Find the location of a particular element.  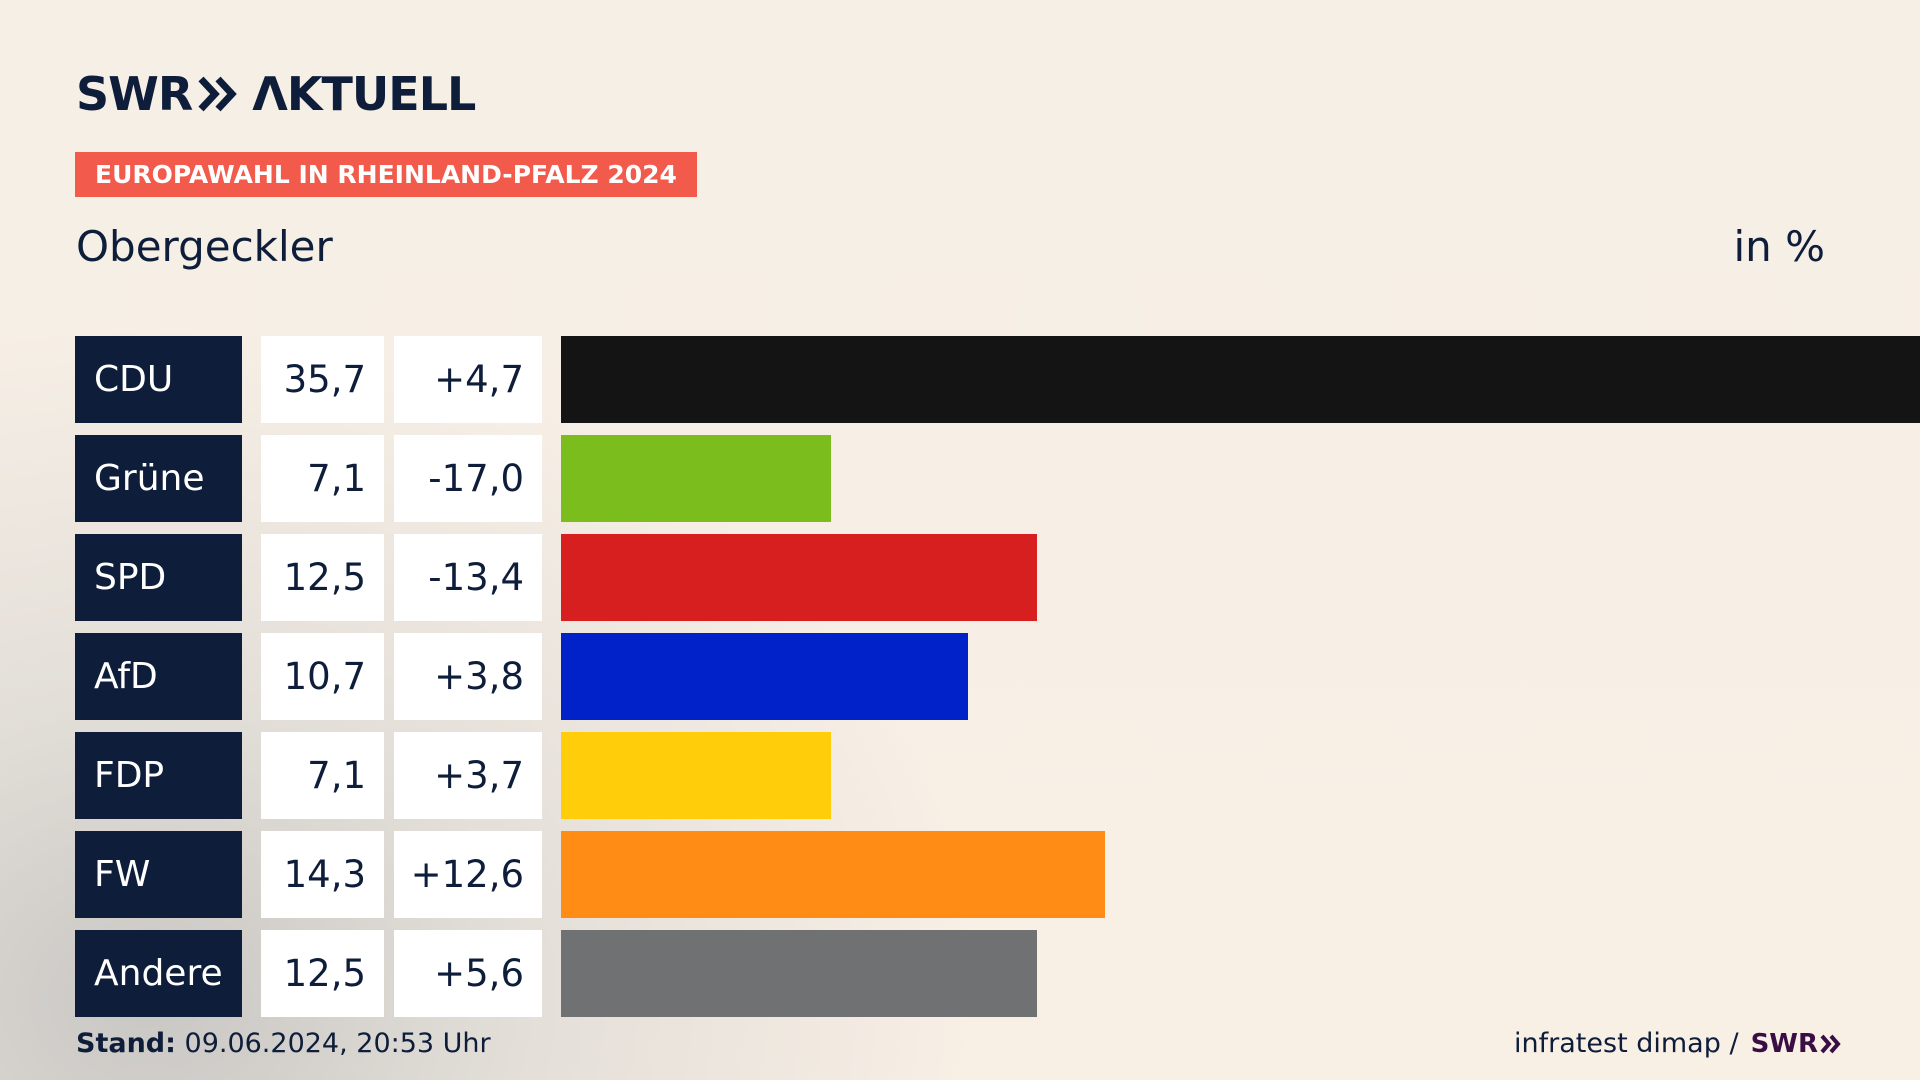

swr-footer-logo: SWR is located at coordinates (1796, 1044).